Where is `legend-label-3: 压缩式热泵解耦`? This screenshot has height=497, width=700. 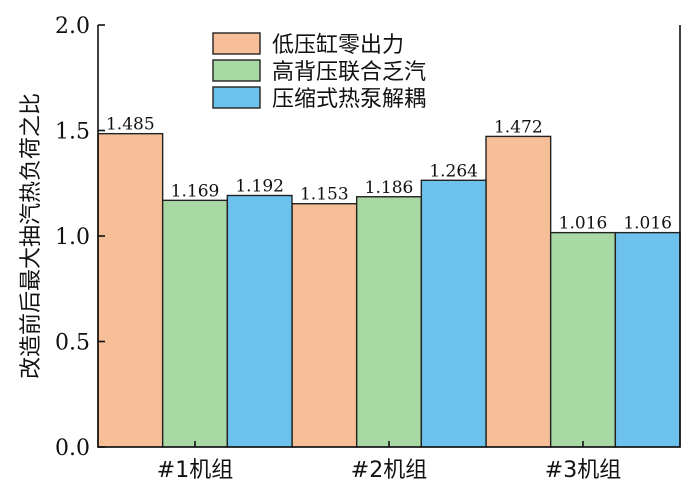
legend-label-3: 压缩式热泵解耦 is located at coordinates (349, 99).